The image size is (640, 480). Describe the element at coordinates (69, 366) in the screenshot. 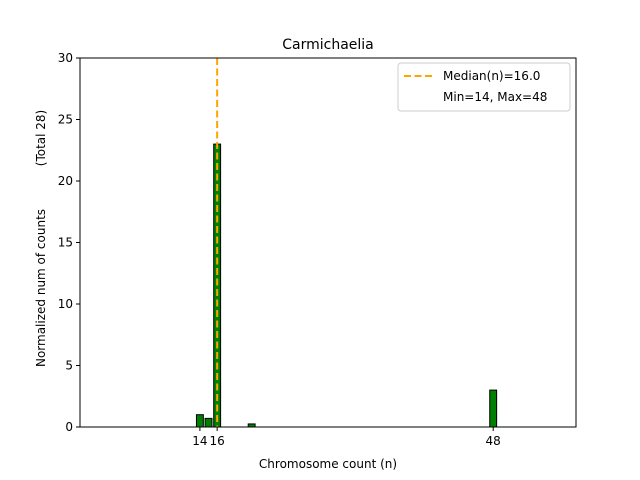

I see `y-tick-label: 5` at that location.